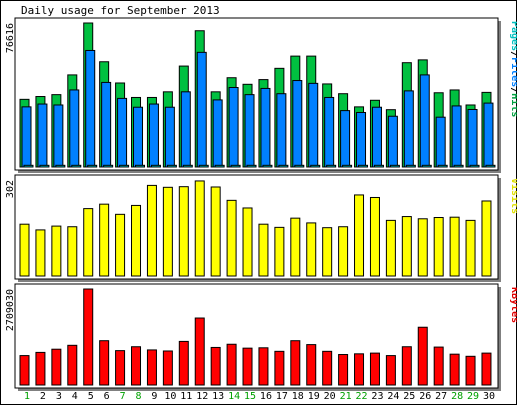  I want to click on legend: Visits, so click(513, 196).